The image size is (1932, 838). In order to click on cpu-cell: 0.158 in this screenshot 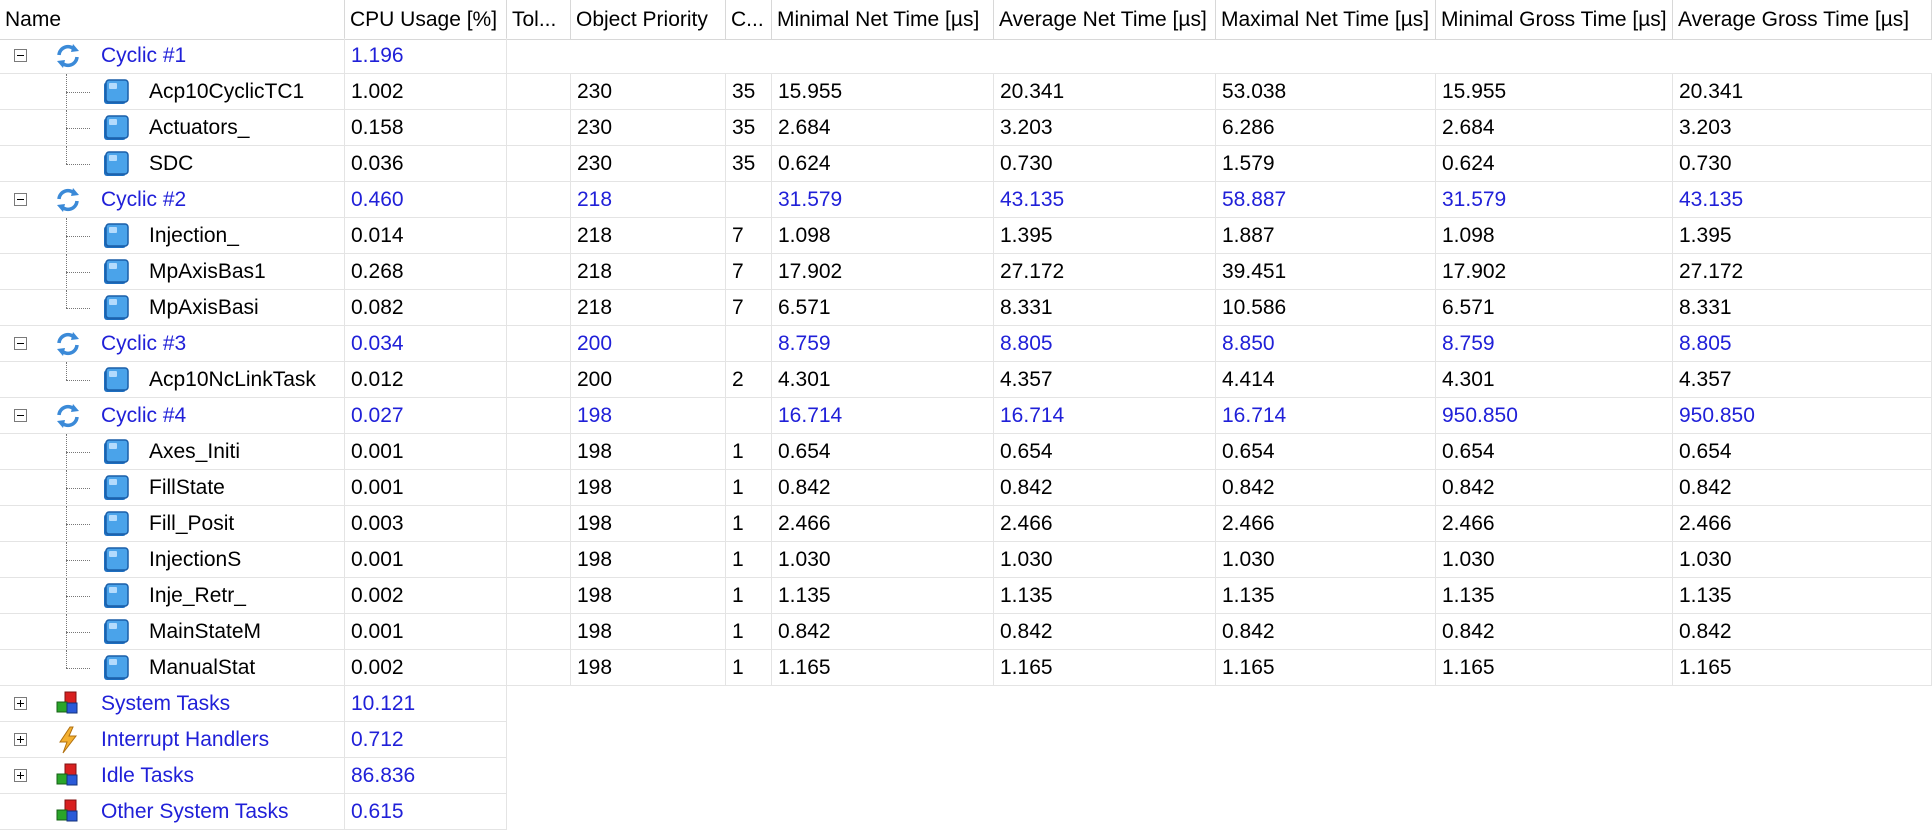, I will do `click(426, 128)`.